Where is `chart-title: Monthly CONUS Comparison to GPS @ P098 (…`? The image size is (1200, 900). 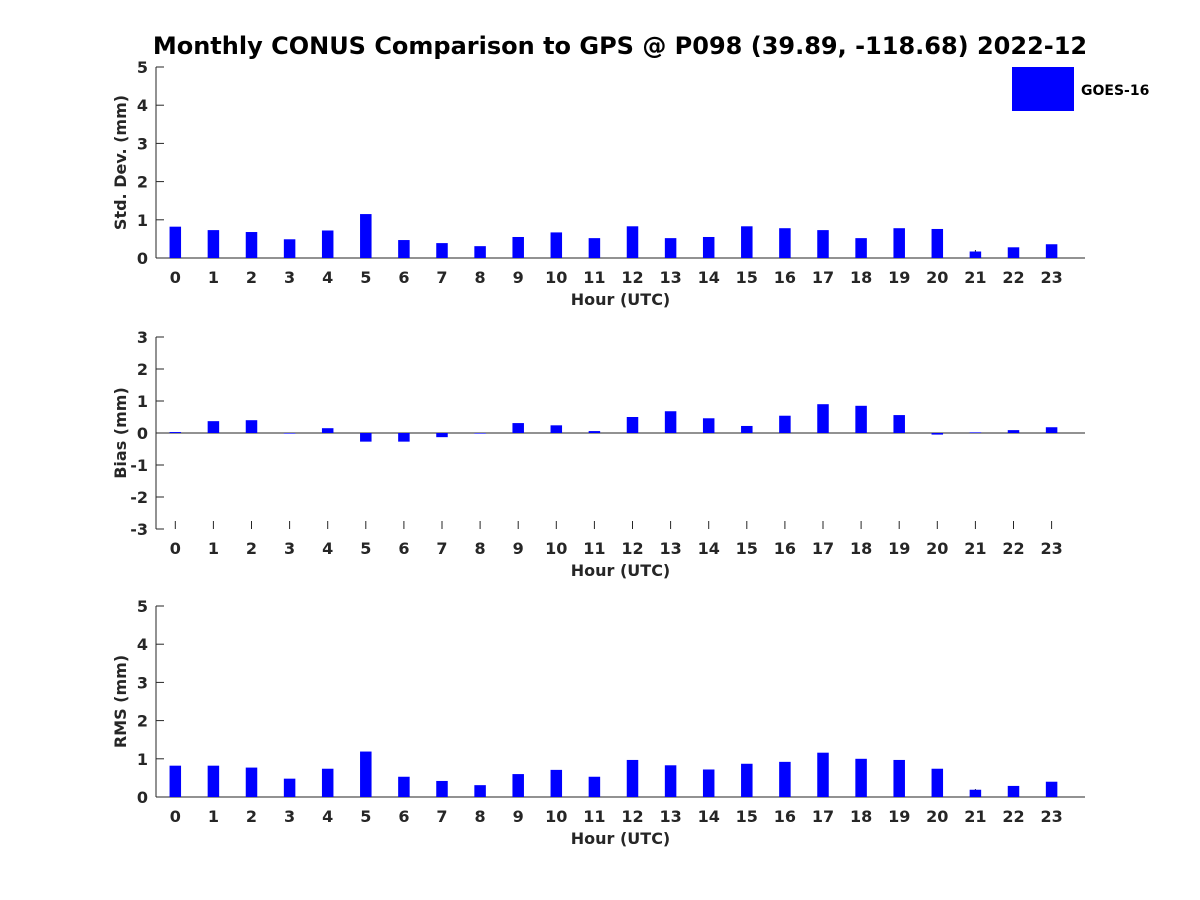
chart-title: Monthly CONUS Comparison to GPS @ P098 (… is located at coordinates (620, 46).